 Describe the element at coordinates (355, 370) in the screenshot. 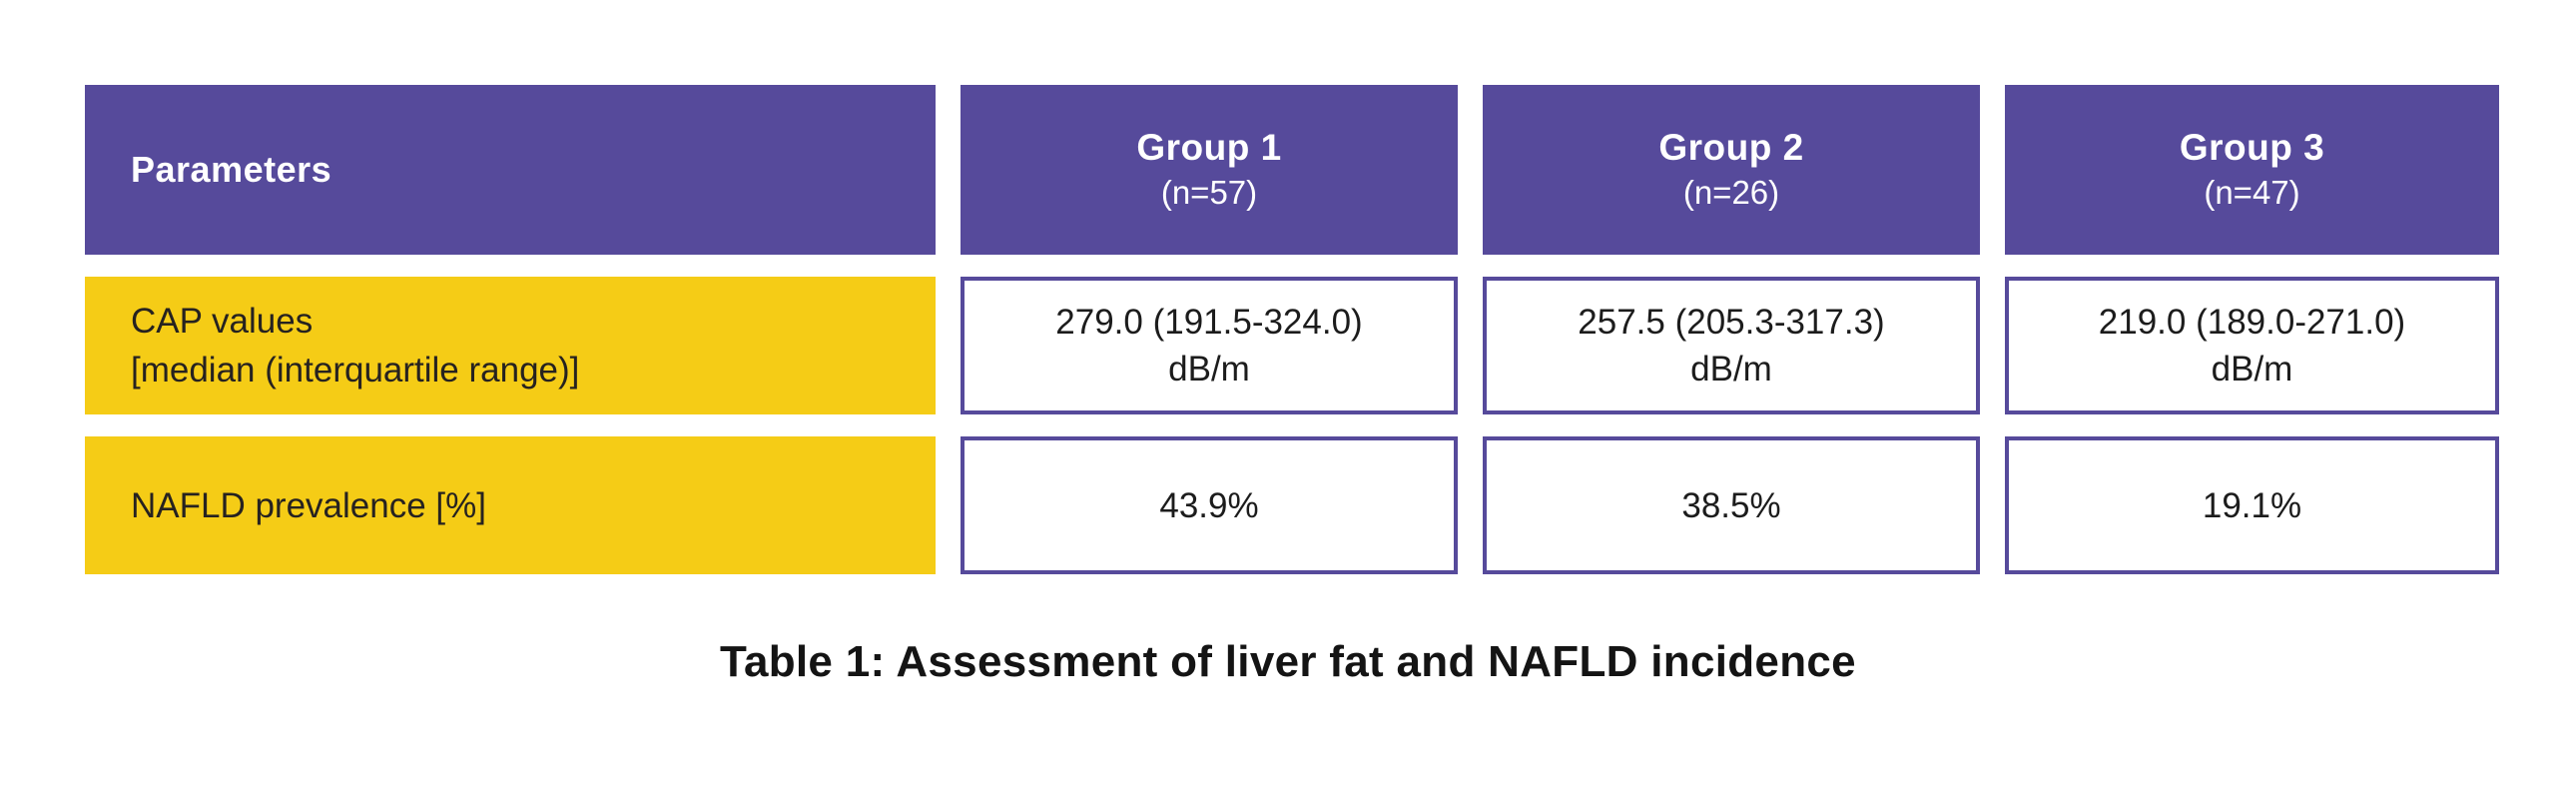

I see `cap-values-label-line2: [median (interquartile range)]` at that location.